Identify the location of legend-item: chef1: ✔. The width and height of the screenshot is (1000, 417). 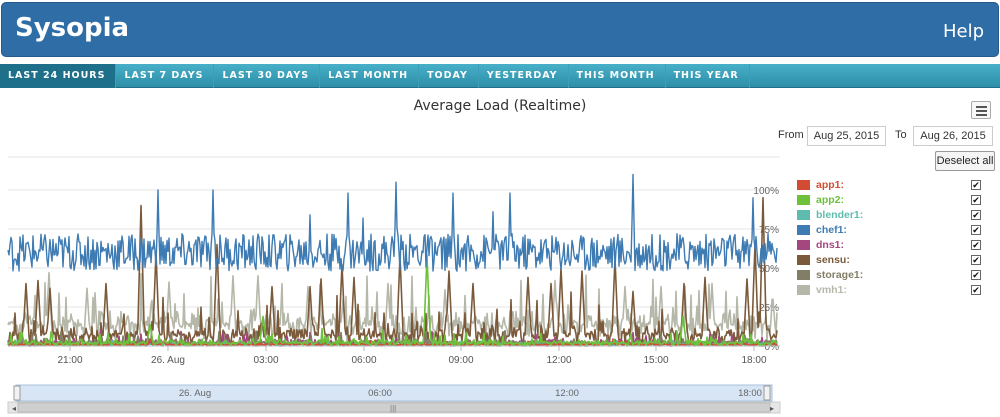
(891, 230).